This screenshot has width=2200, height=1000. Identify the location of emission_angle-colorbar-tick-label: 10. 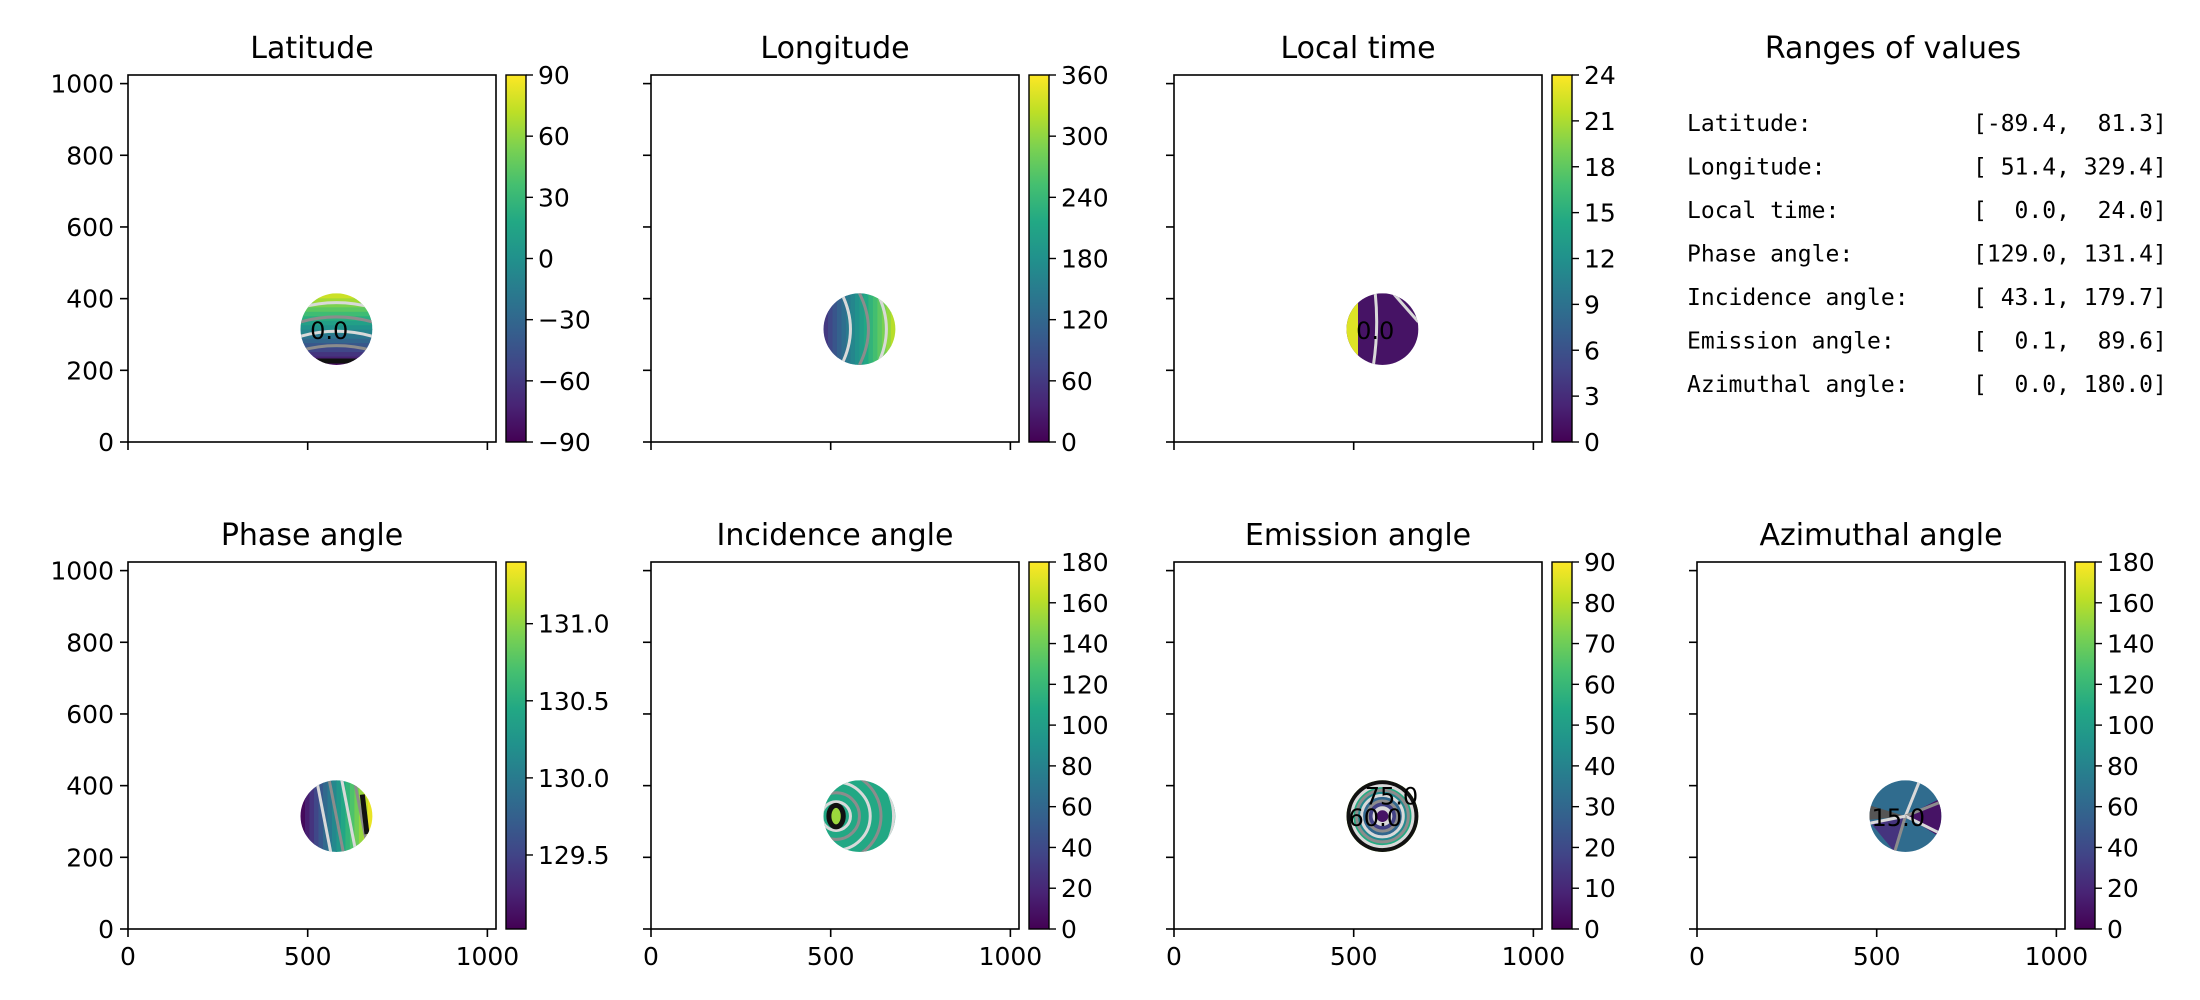
(1600, 888).